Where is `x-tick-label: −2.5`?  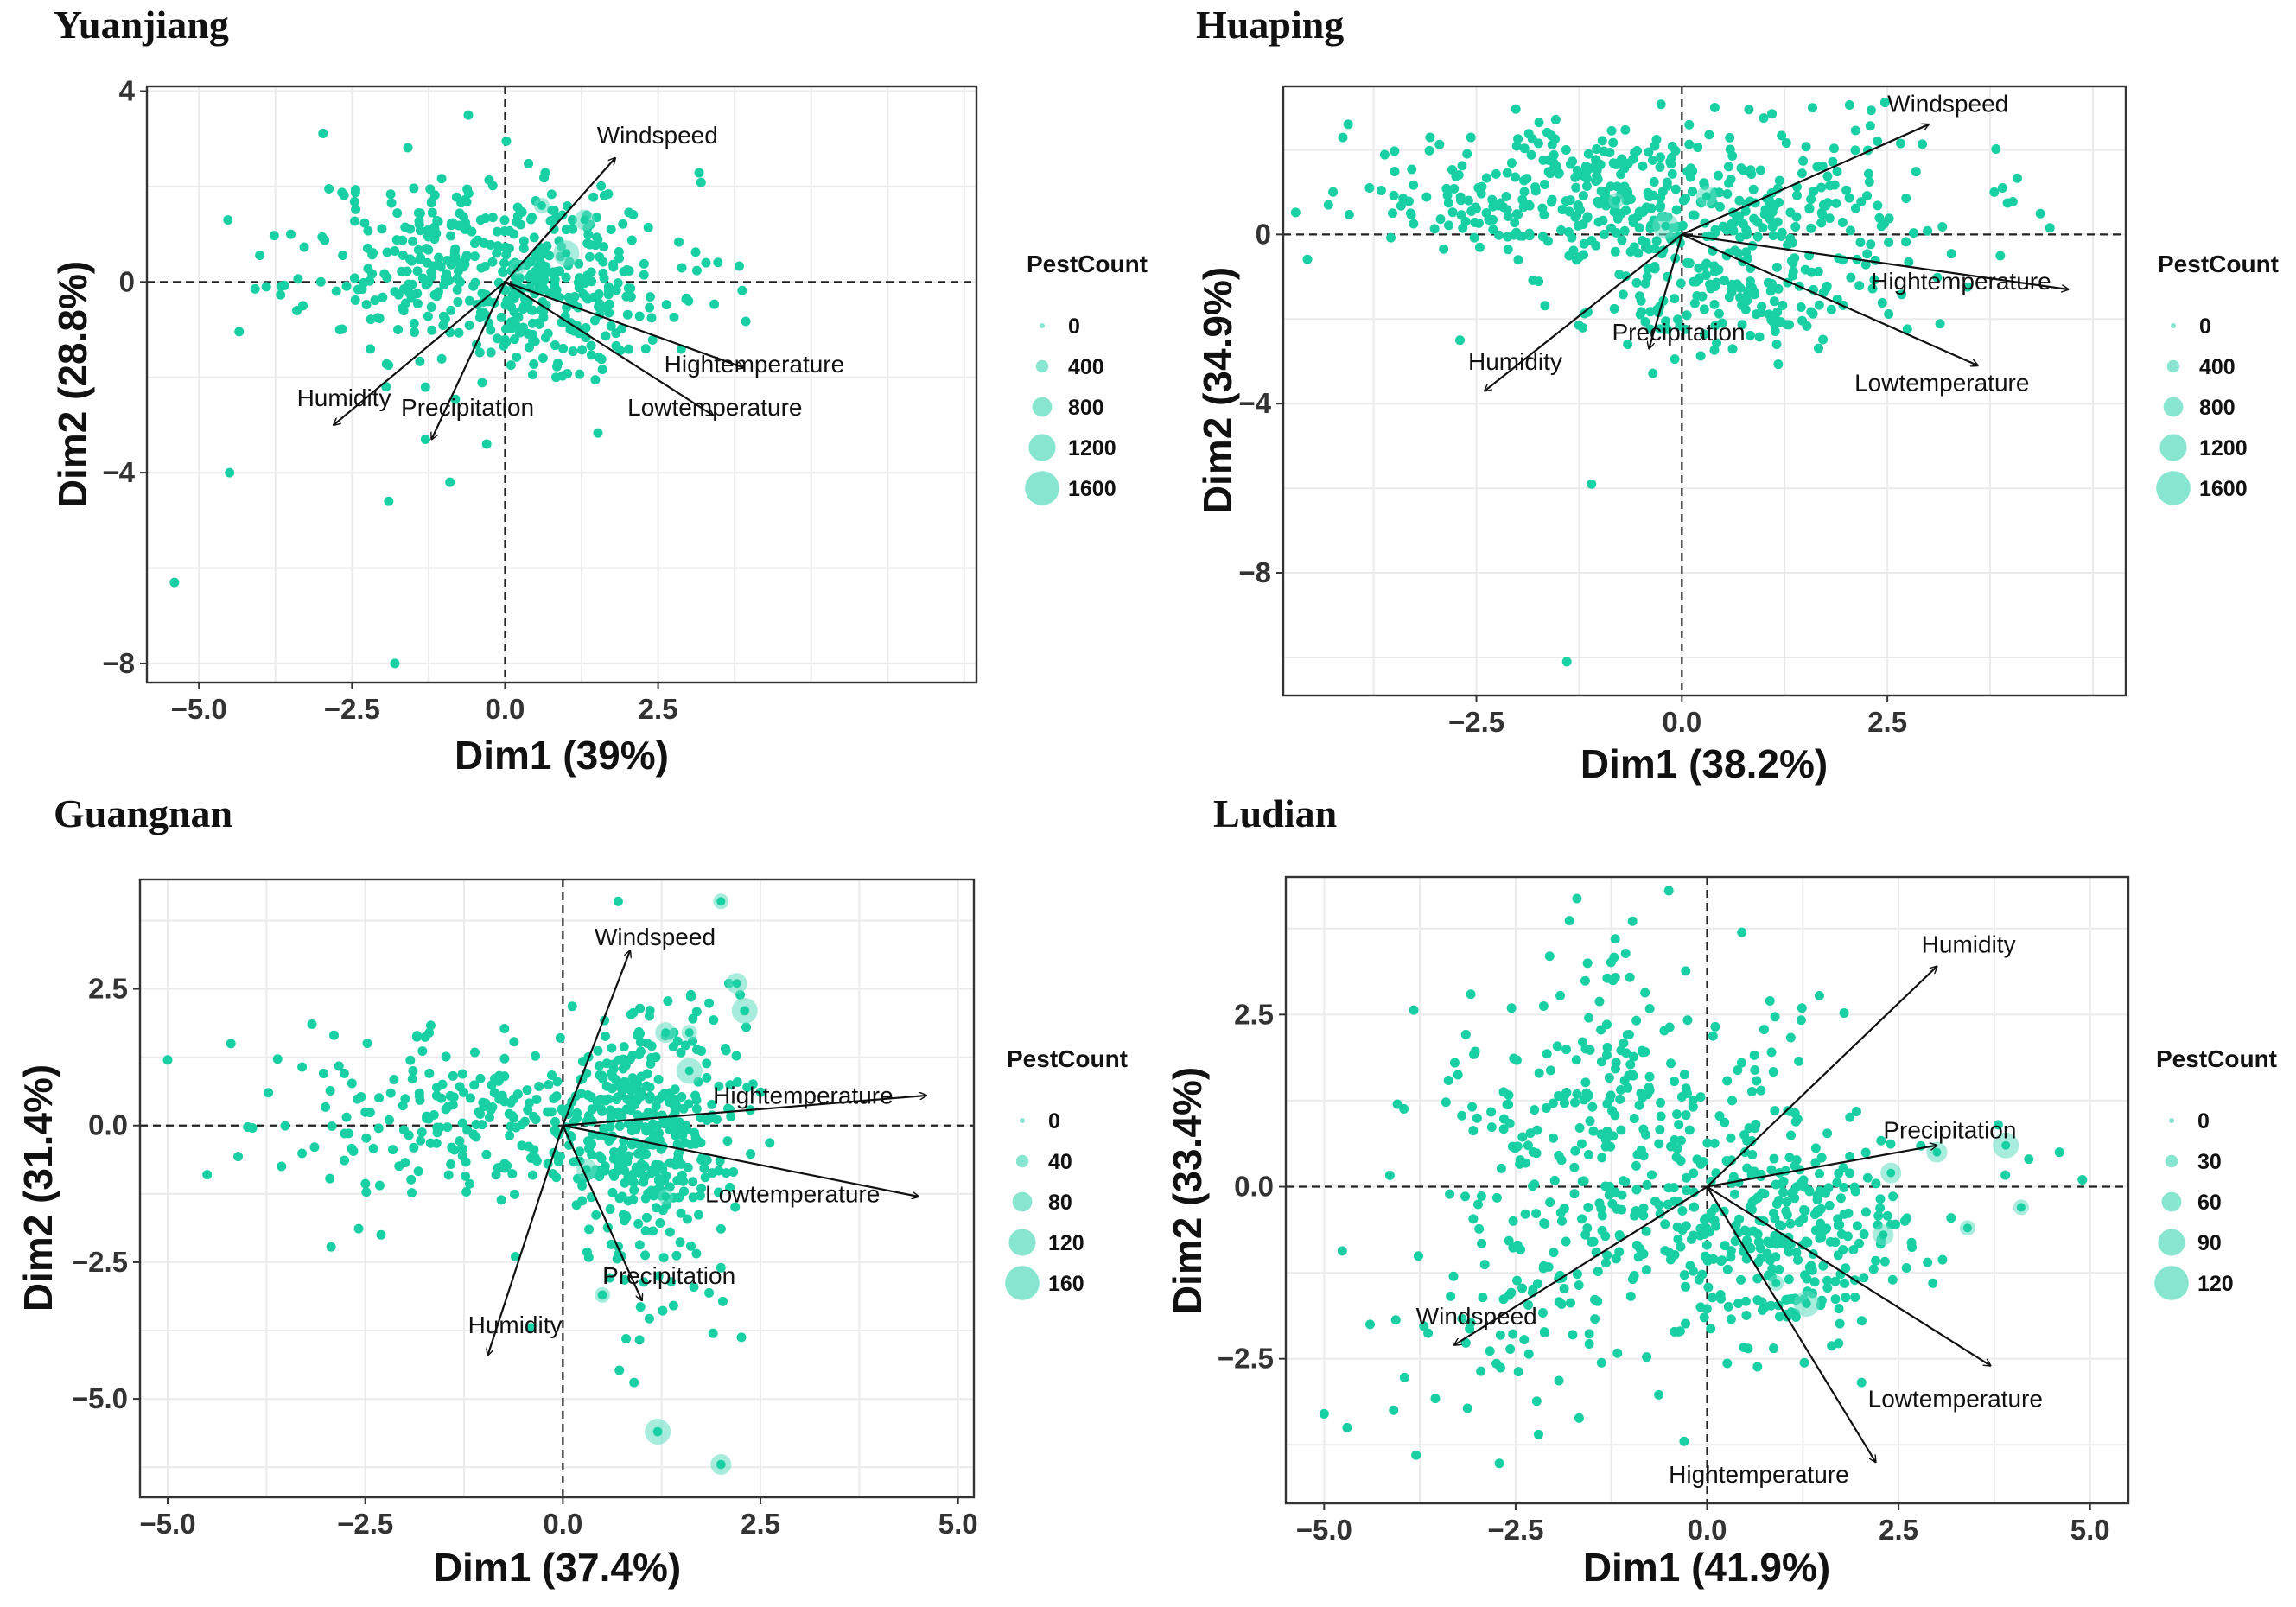 x-tick-label: −2.5 is located at coordinates (365, 1524).